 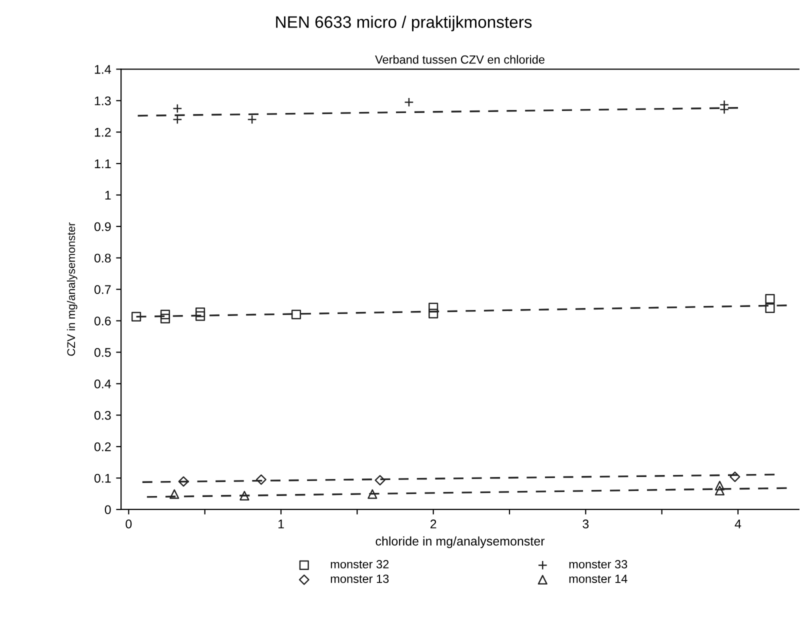 What do you see at coordinates (404, 24) in the screenshot?
I see `chart-title: NEN 6633 micro / praktijkmonsters` at bounding box center [404, 24].